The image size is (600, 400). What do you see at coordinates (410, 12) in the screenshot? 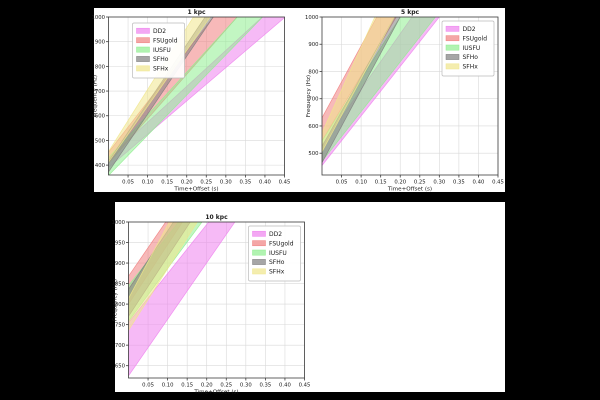
I see `plot-title: 5 kpc` at bounding box center [410, 12].